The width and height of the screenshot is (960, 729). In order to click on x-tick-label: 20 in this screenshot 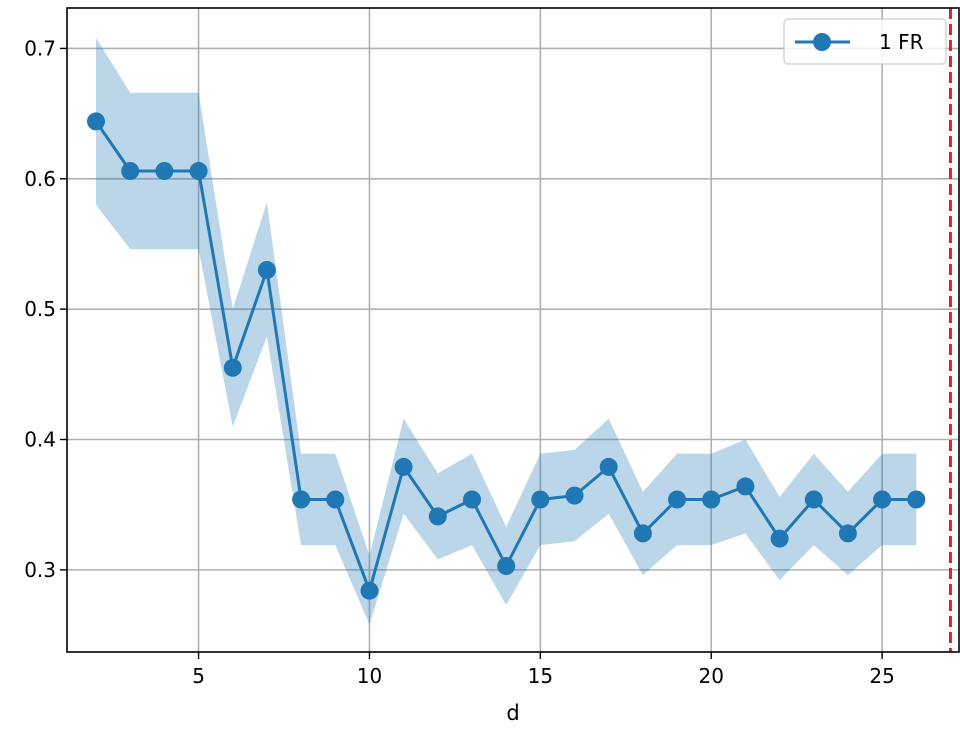, I will do `click(710, 676)`.